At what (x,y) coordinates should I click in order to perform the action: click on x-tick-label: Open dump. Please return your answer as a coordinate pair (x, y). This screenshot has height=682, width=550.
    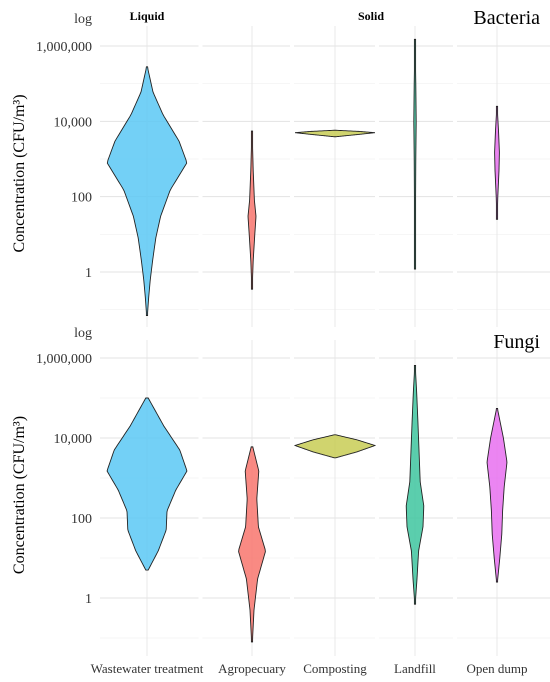
    Looking at the image, I should click on (496, 668).